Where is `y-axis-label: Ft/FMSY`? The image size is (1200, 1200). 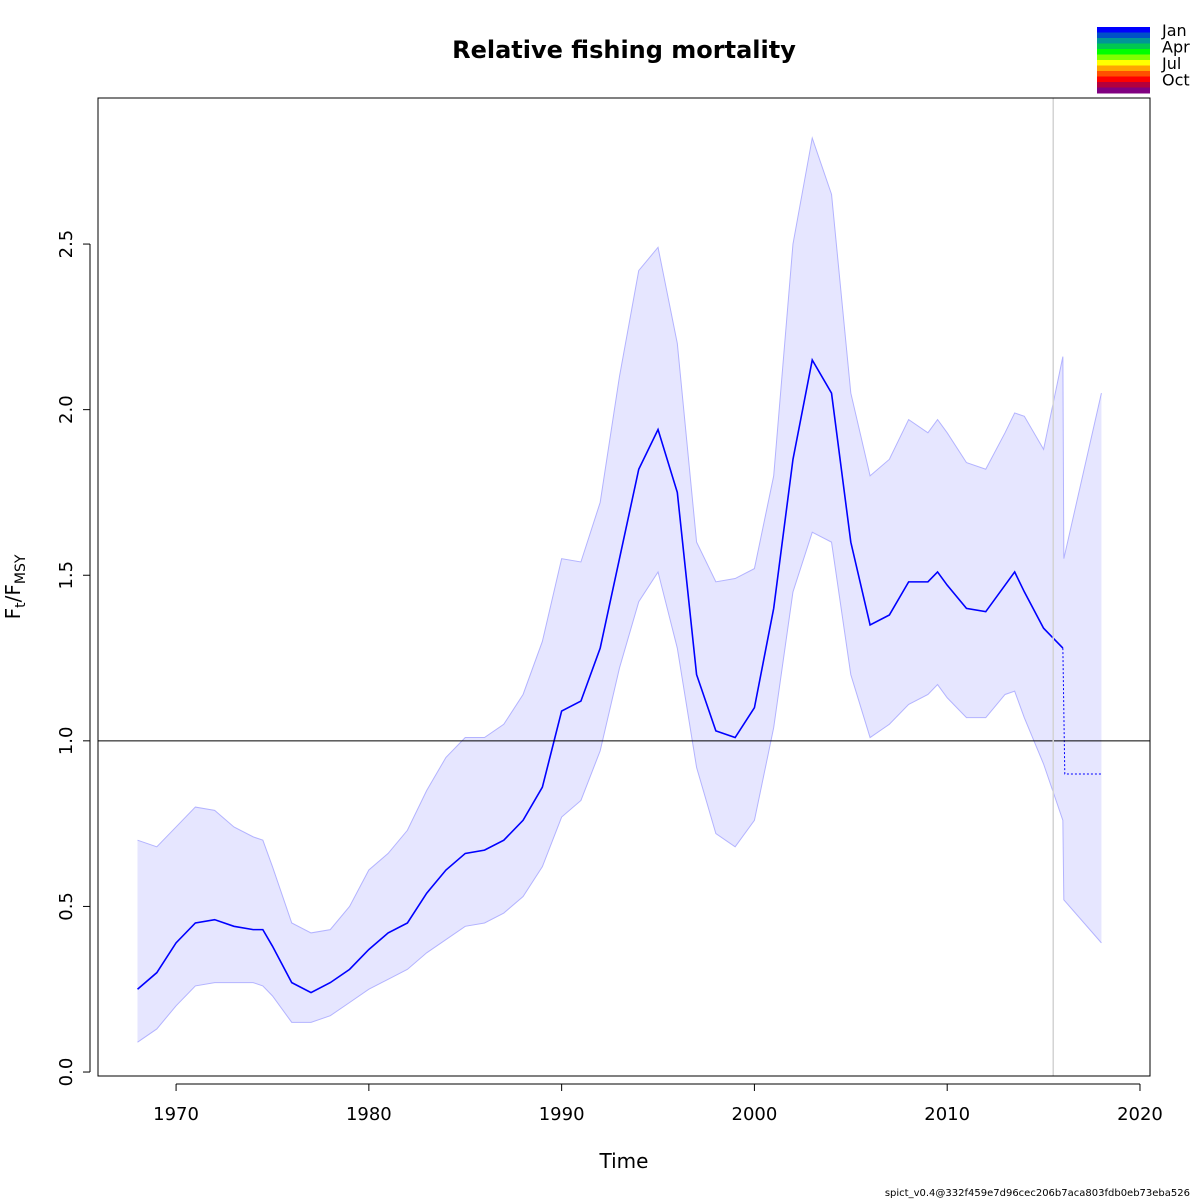 y-axis-label: Ft/FMSY is located at coordinates (15, 586).